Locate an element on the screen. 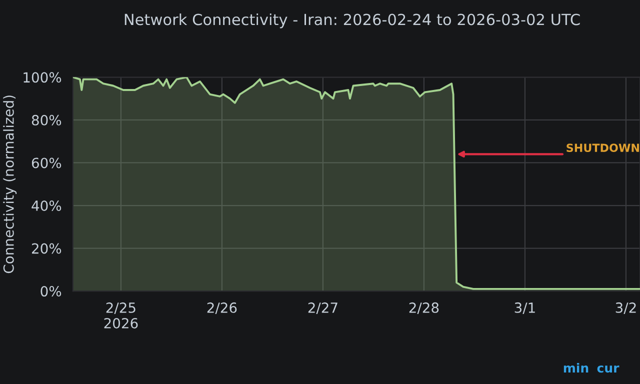 The width and height of the screenshot is (640, 384). y-tick-label: 80% is located at coordinates (47, 120).